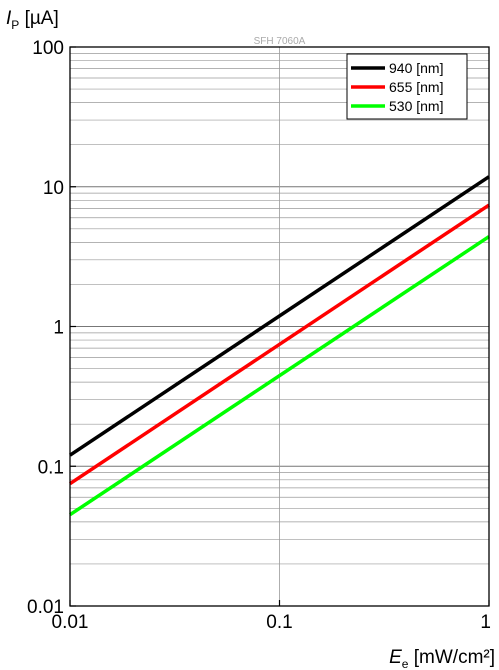 The height and width of the screenshot is (670, 499). I want to click on legend-label: 940 [nm], so click(416, 68).